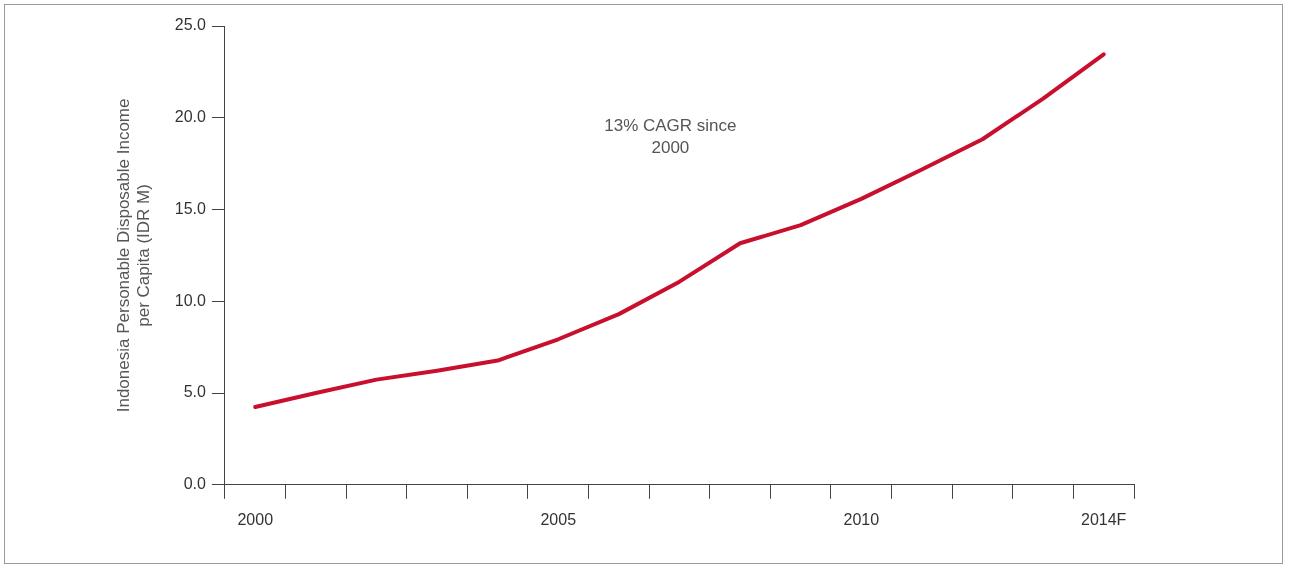 The width and height of the screenshot is (1289, 570). I want to click on x-tick-label: 2010, so click(861, 519).